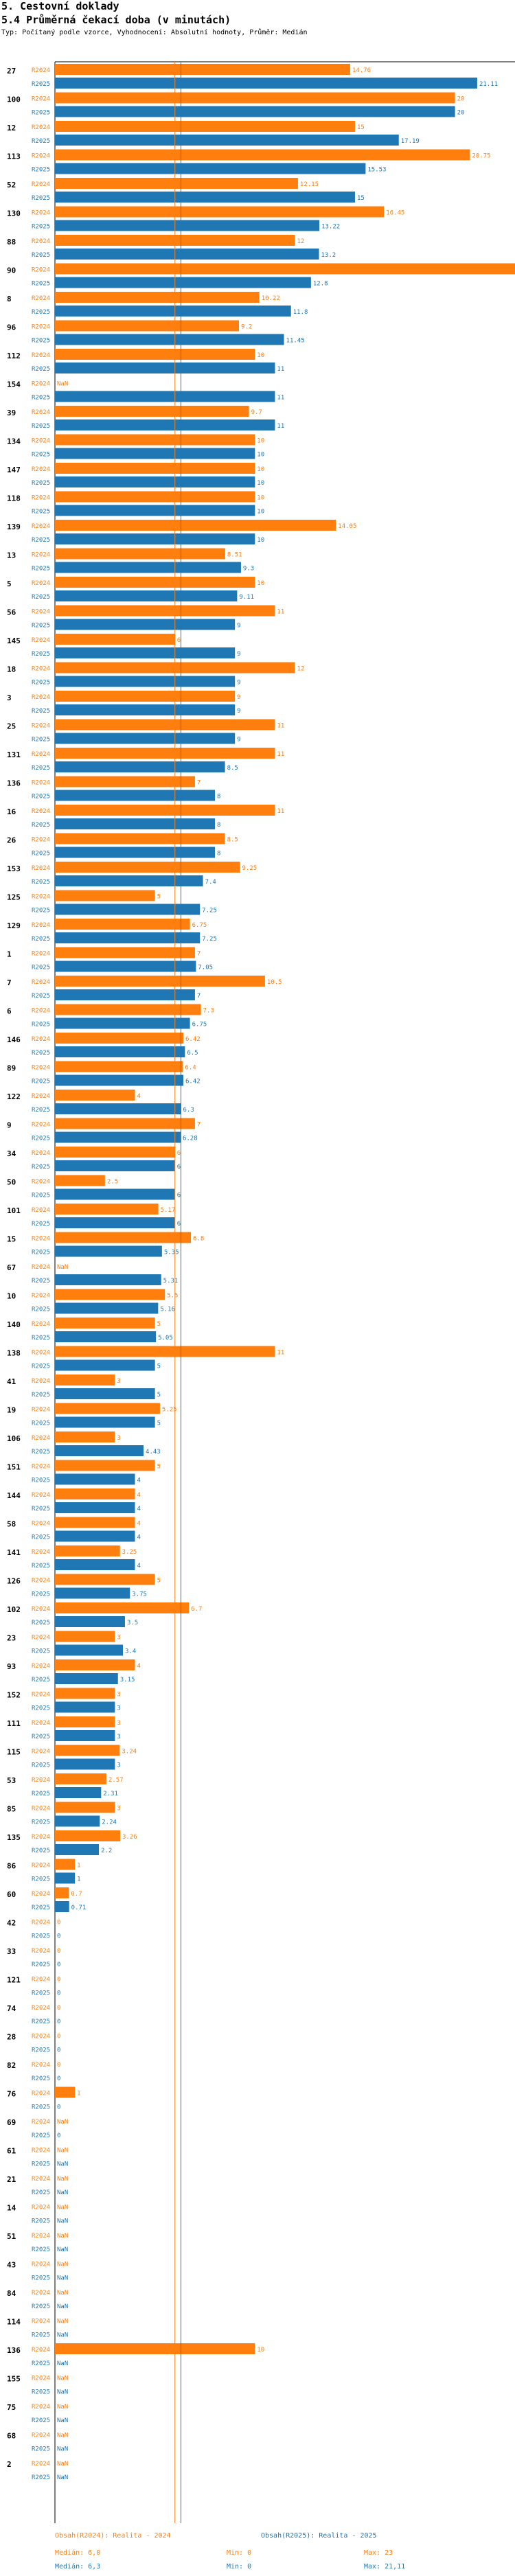 This screenshot has height=2576, width=515. Describe the element at coordinates (361, 127) in the screenshot. I see `data-label-r2024: 15` at that location.